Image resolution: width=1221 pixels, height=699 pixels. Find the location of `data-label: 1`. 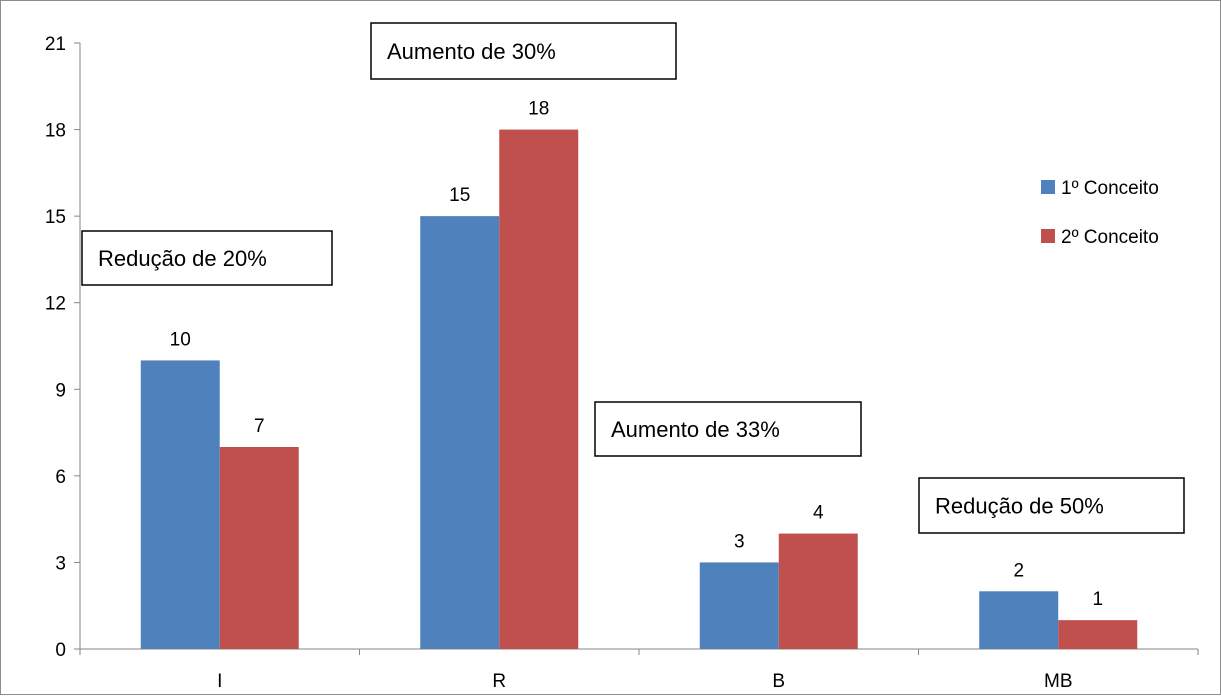

data-label: 1 is located at coordinates (1097, 599).